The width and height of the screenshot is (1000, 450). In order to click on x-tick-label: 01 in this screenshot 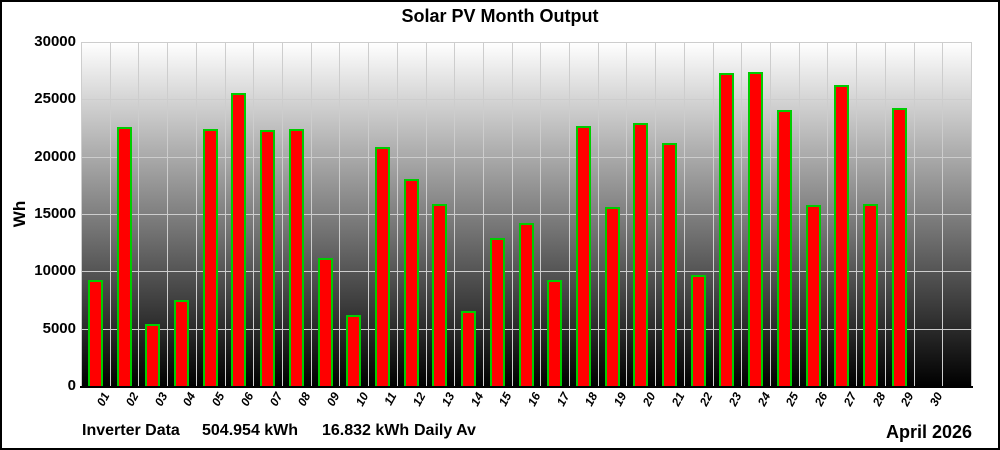, I will do `click(103, 399)`.